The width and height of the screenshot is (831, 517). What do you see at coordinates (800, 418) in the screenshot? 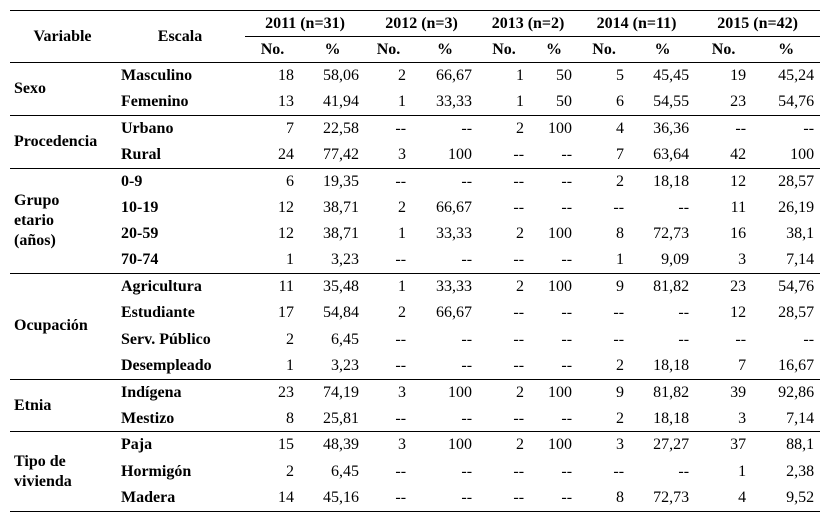
I see `value-cell: 7,14` at bounding box center [800, 418].